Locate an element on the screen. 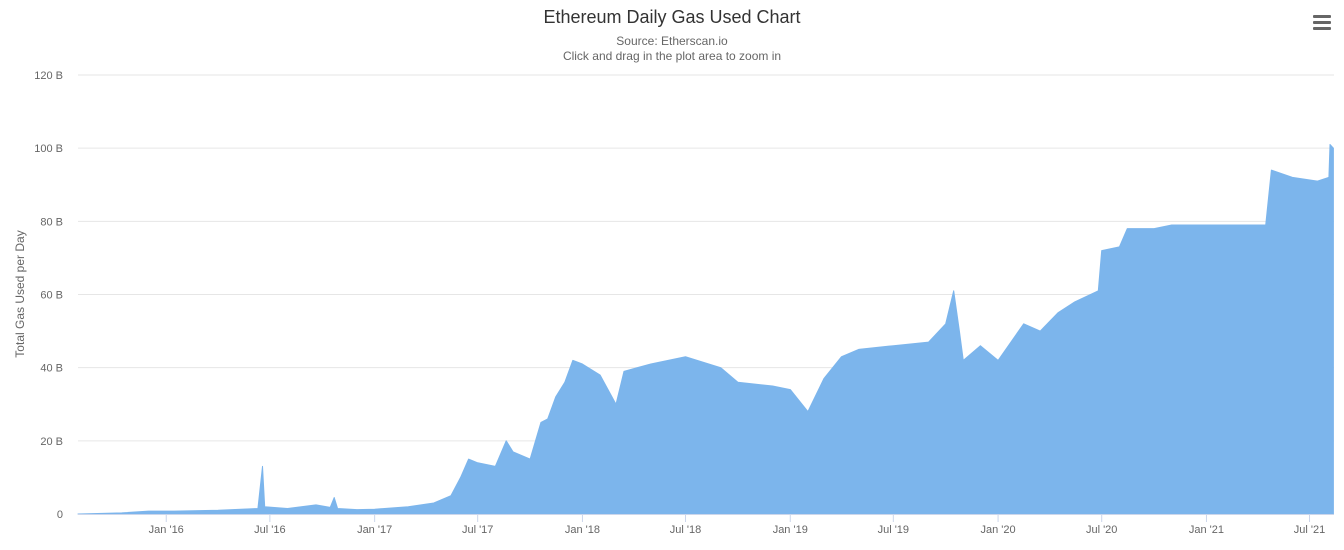  x-tick-label: Jan '16 is located at coordinates (166, 530).